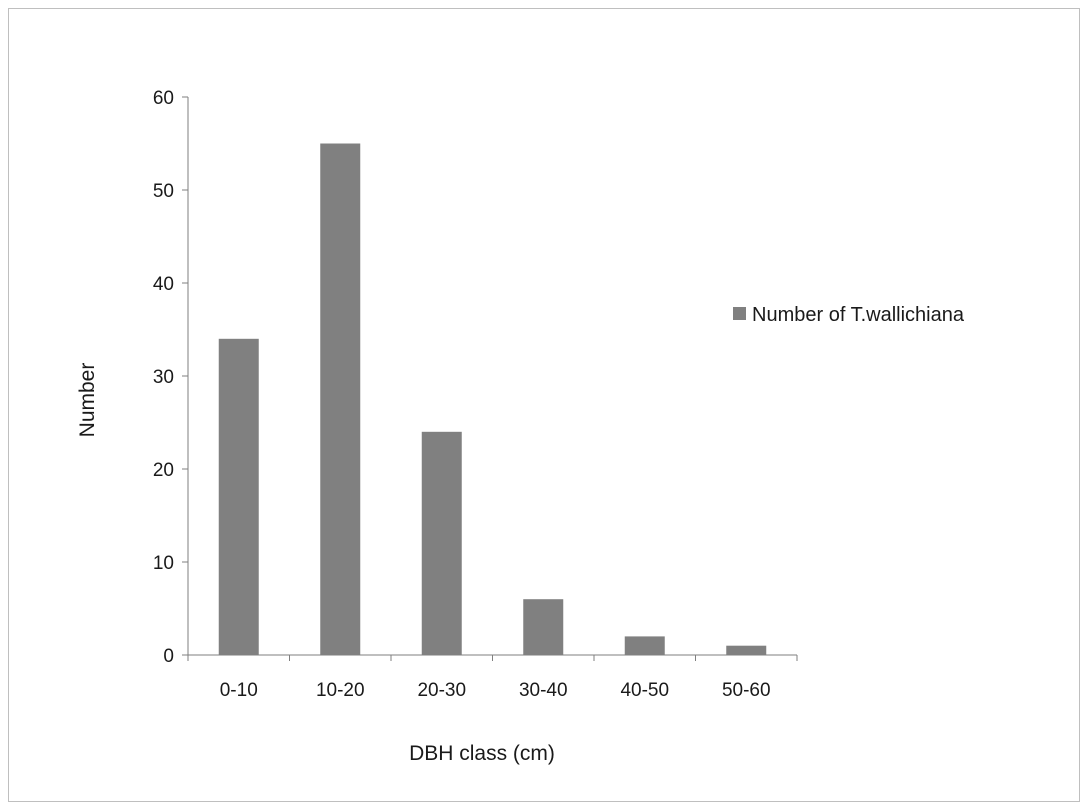 This screenshot has height=810, width=1089. What do you see at coordinates (163, 563) in the screenshot?
I see `y-tick-label: 10` at bounding box center [163, 563].